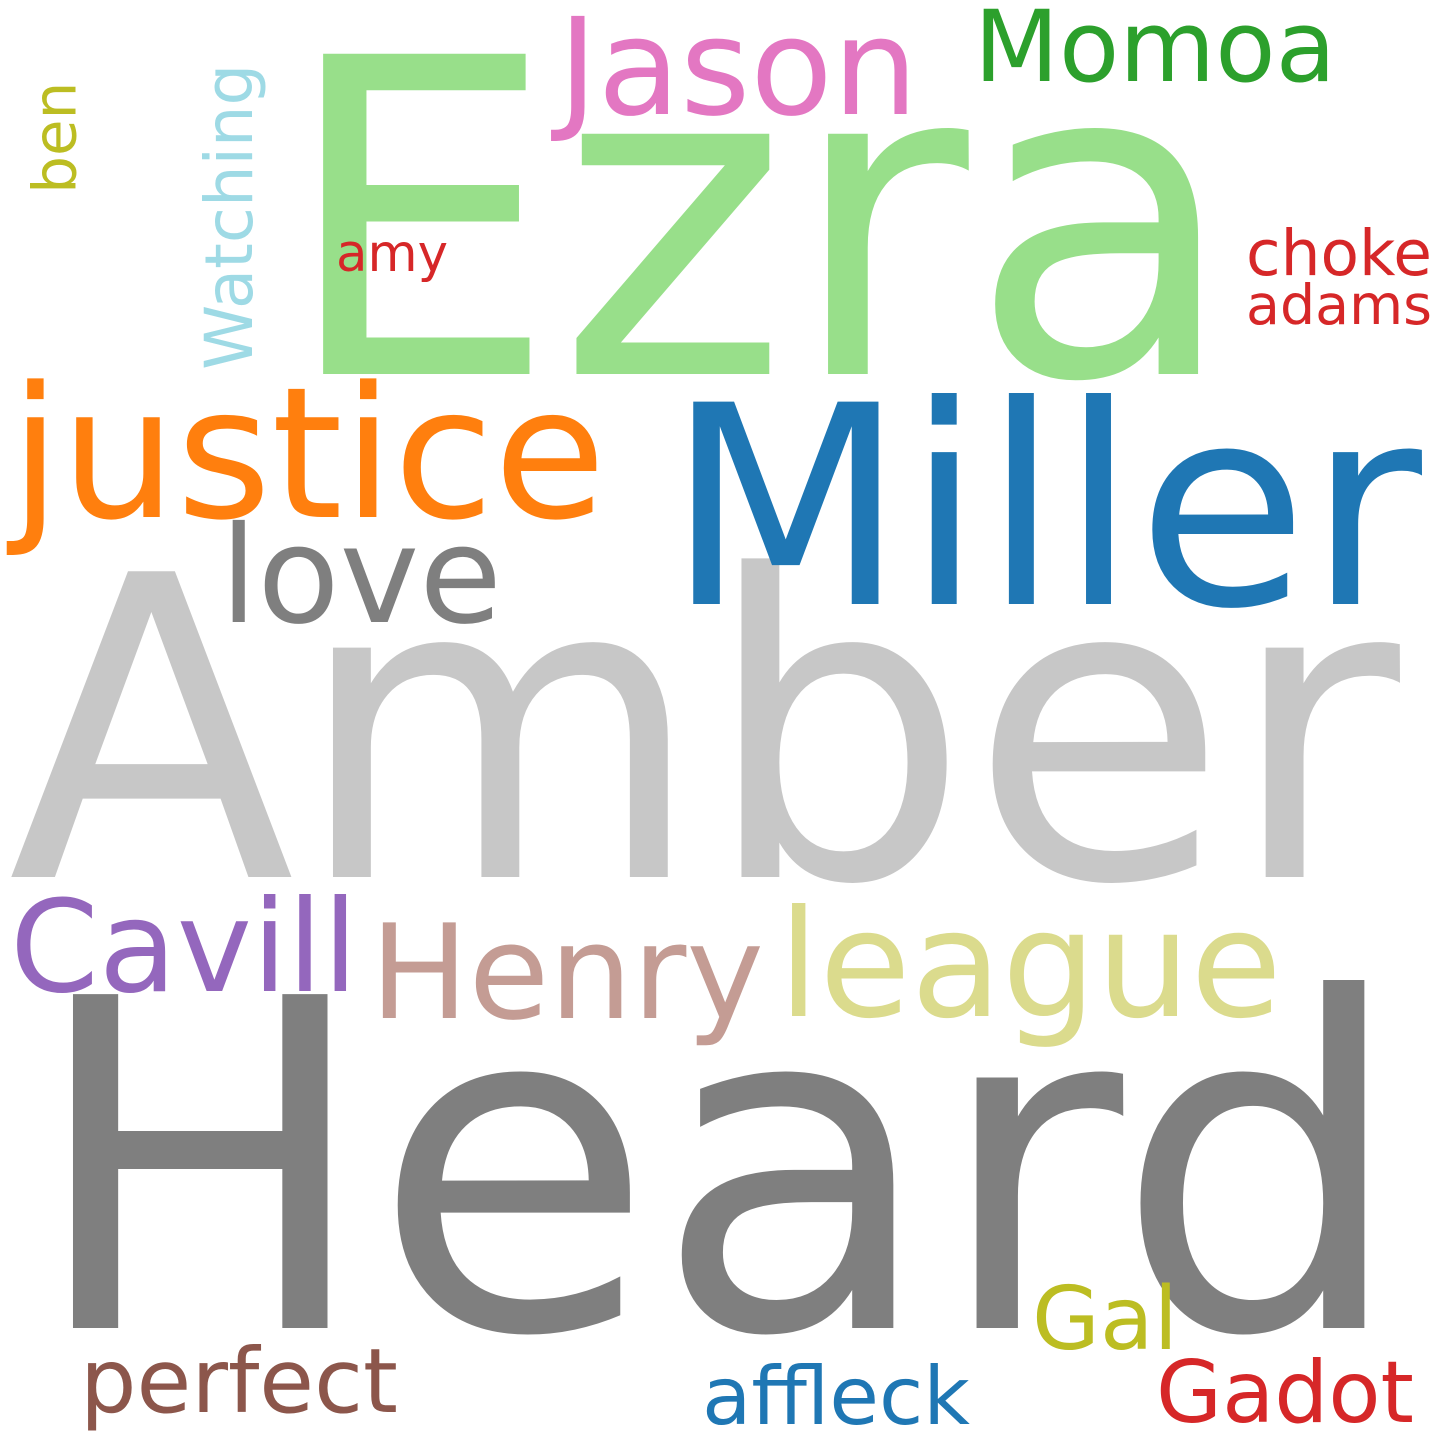 This screenshot has width=1440, height=1440. What do you see at coordinates (567, 973) in the screenshot?
I see `word-henry: Henry` at bounding box center [567, 973].